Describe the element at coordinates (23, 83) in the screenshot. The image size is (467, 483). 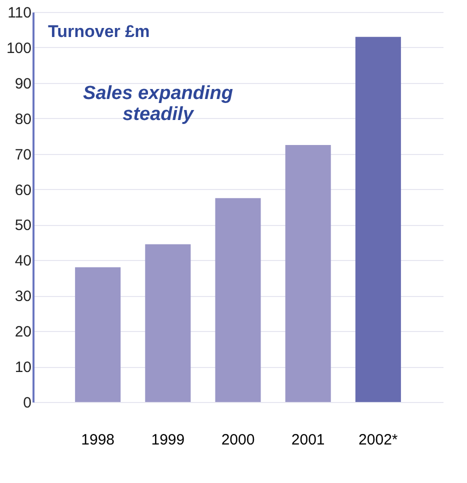
I see `y-tick-label: 90` at that location.